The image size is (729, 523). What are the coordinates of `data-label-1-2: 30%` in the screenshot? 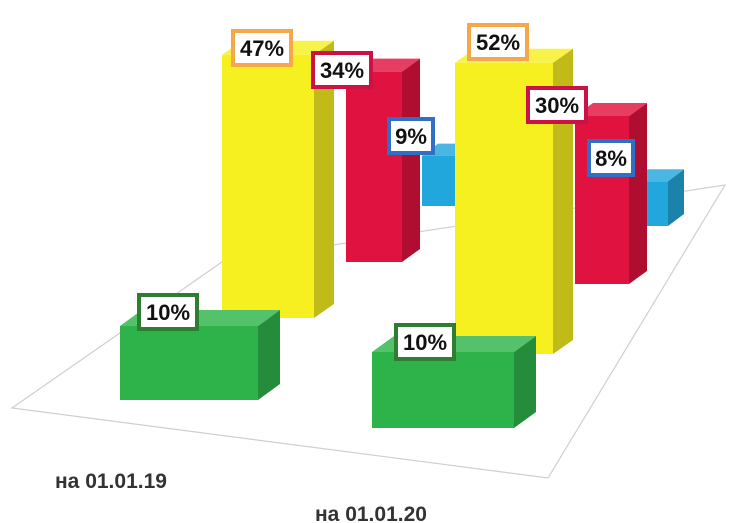 It's located at (557, 105).